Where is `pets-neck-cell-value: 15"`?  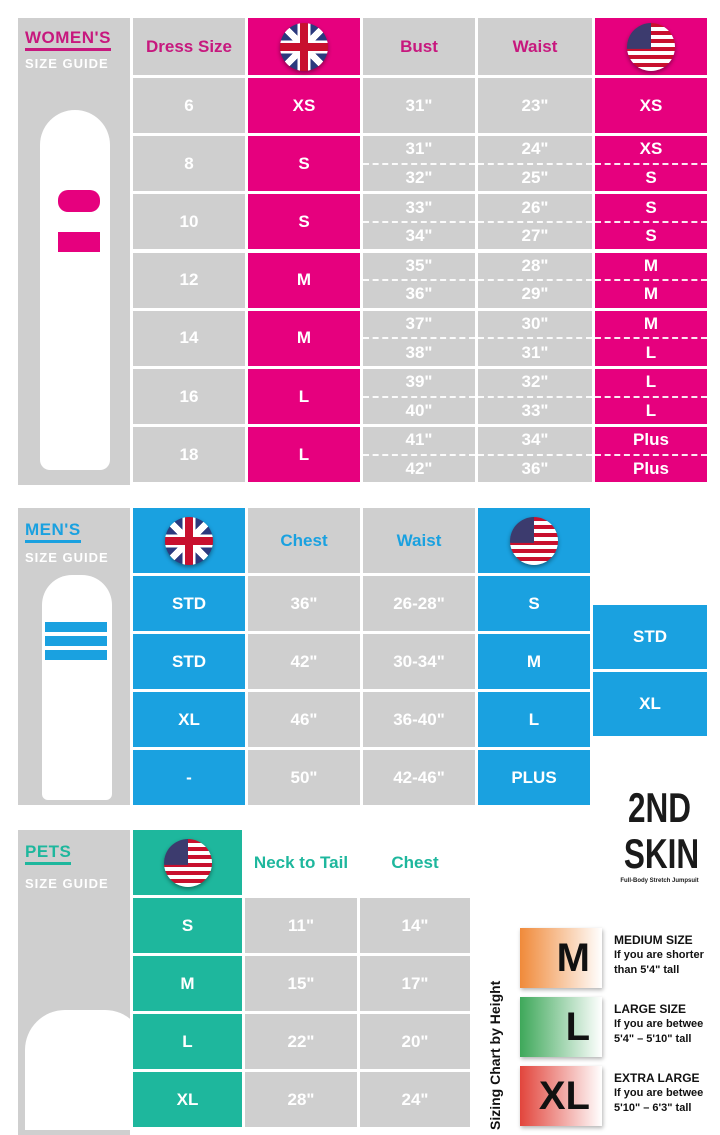 pets-neck-cell-value: 15" is located at coordinates (301, 983).